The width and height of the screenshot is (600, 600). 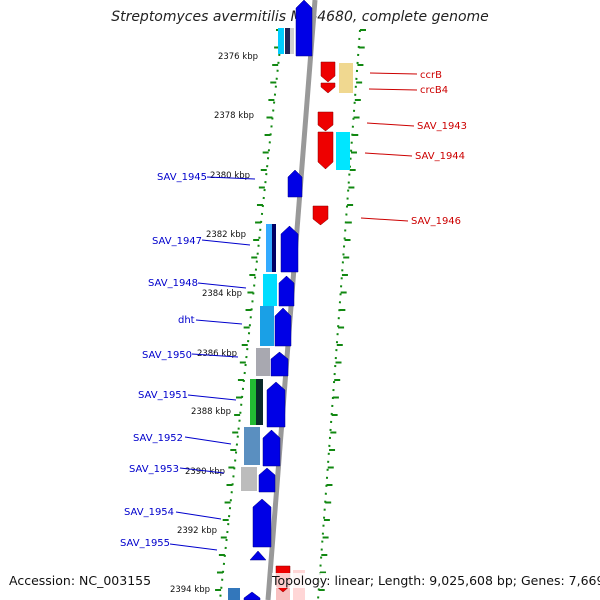 I want to click on gene-label: SAV_1946, so click(x=436, y=221).